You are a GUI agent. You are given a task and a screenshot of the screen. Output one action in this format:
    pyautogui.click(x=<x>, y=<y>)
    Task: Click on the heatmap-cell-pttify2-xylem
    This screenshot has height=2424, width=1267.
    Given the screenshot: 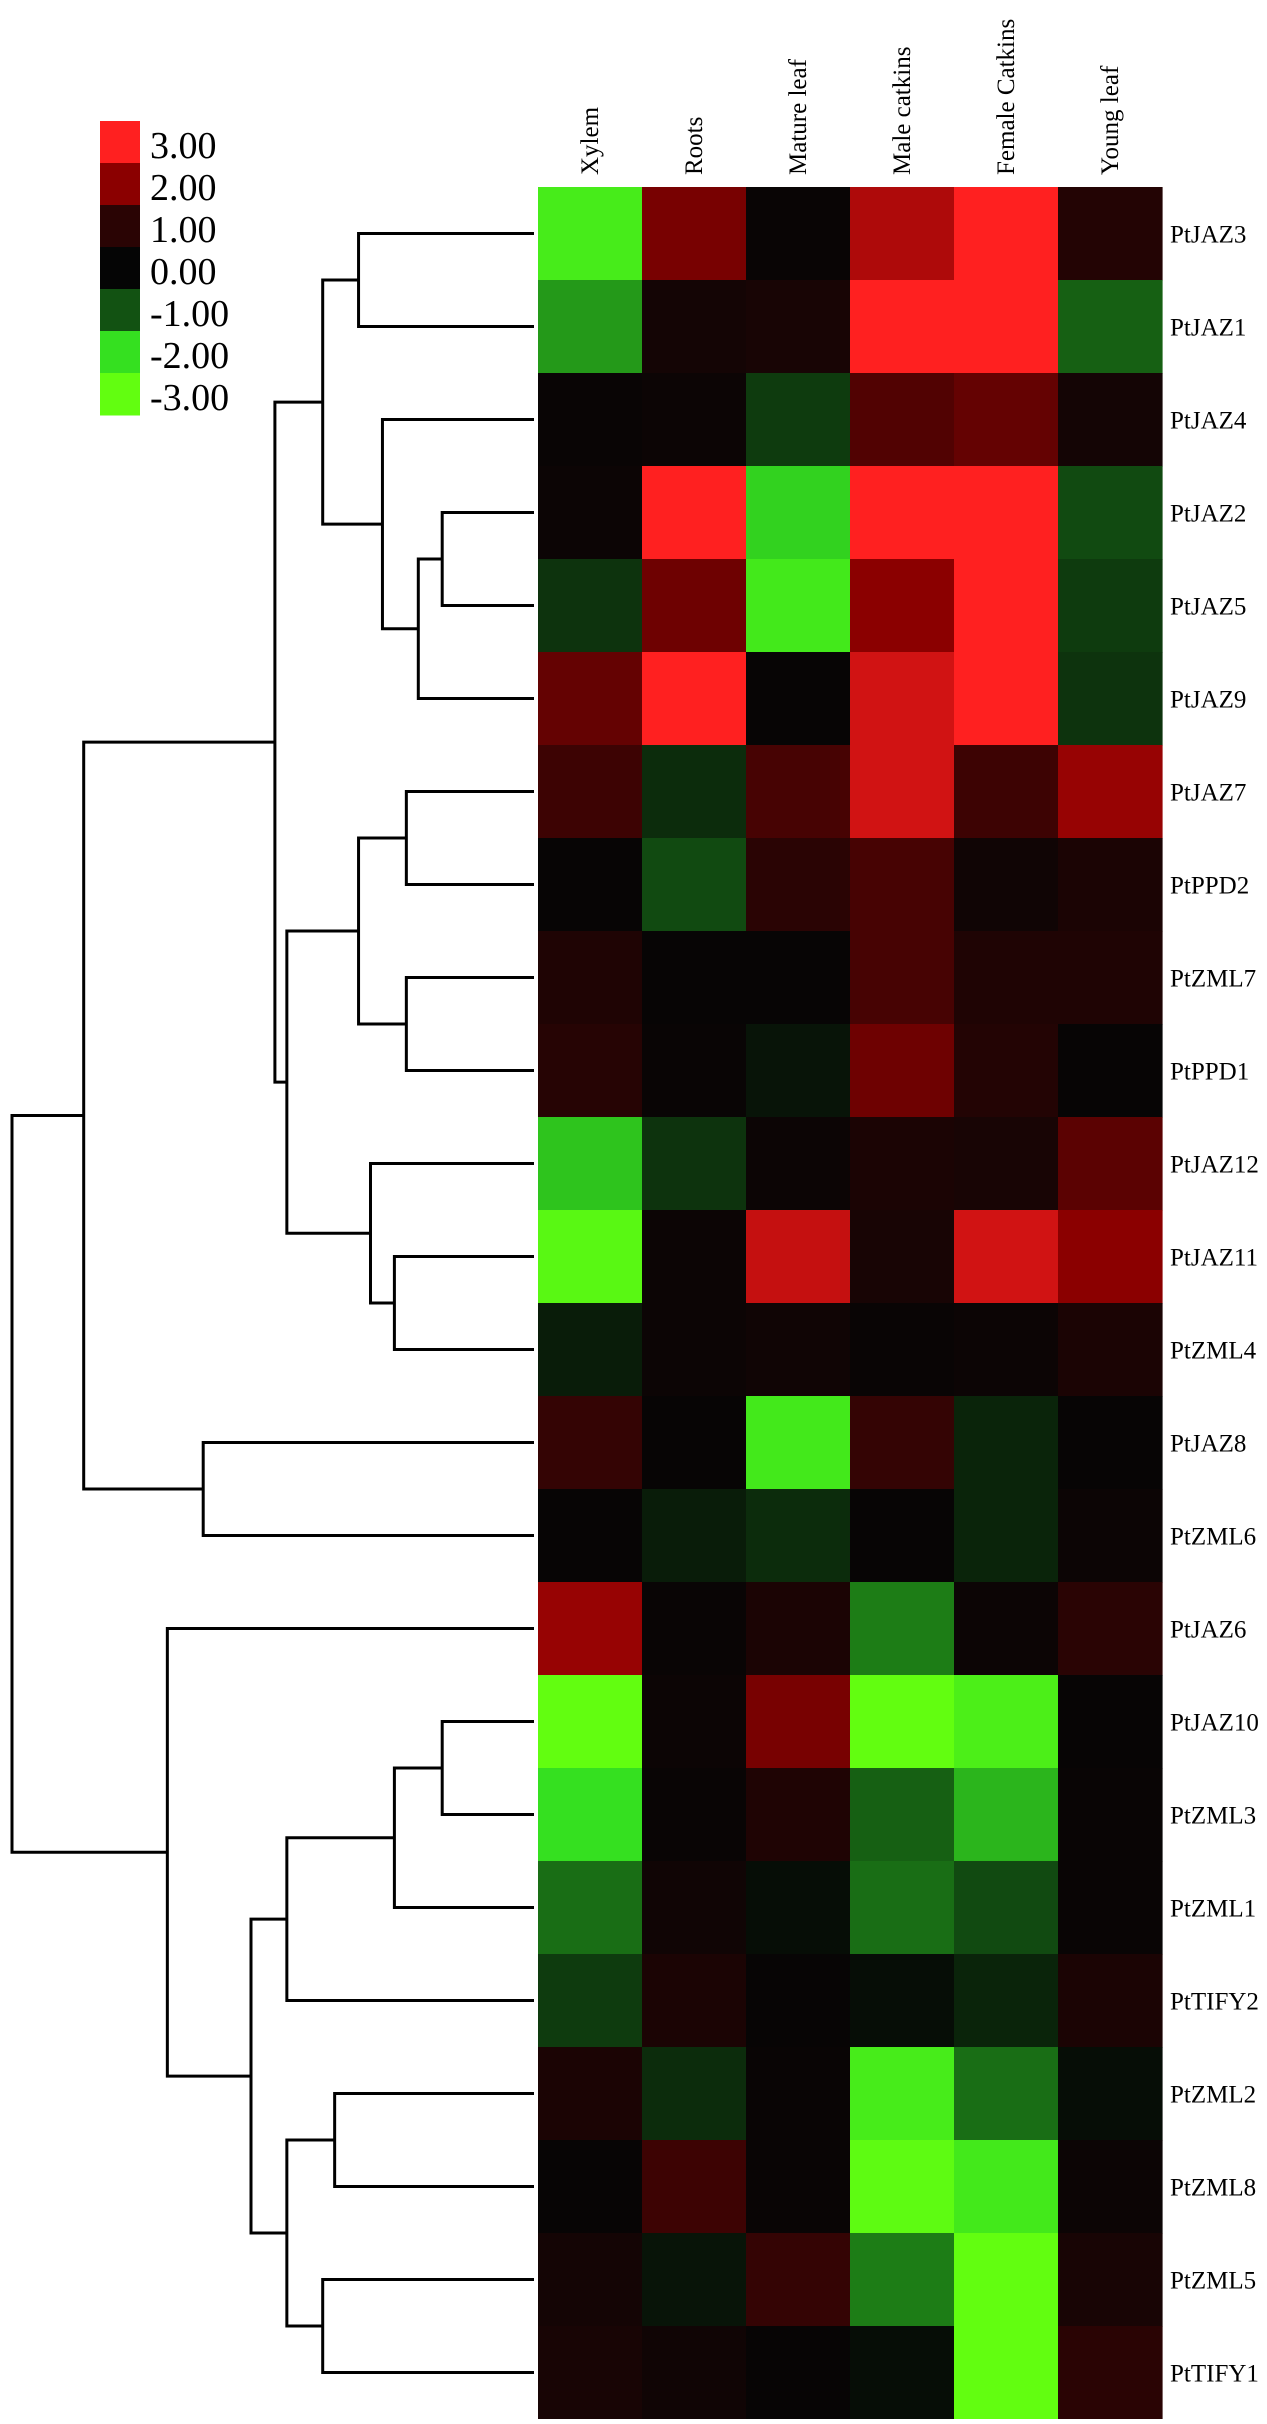 What is the action you would take?
    pyautogui.click(x=590, y=2001)
    